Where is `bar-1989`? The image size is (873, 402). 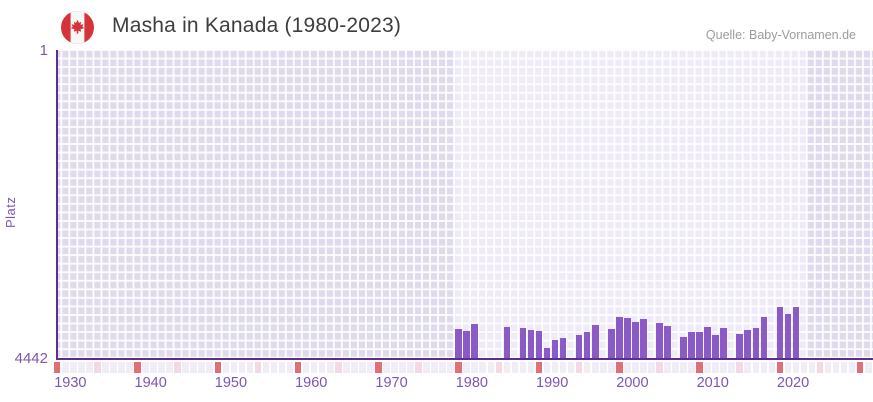
bar-1989 is located at coordinates (531, 344).